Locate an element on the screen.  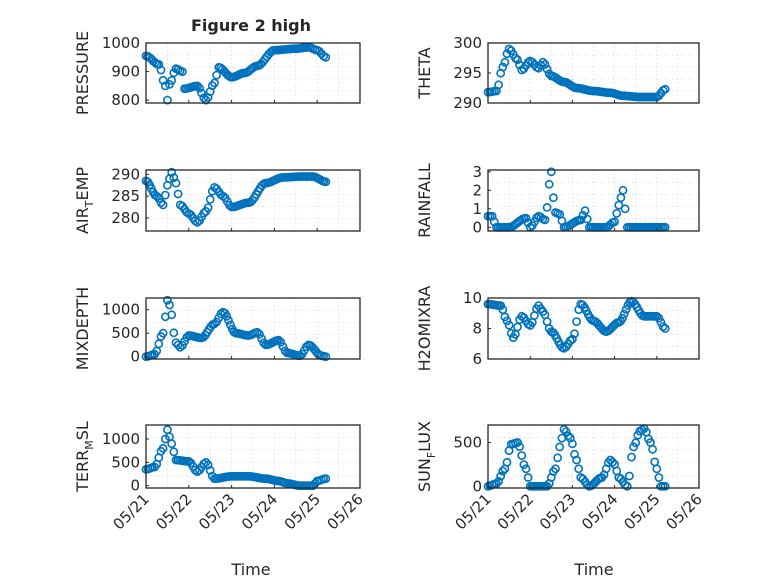
y-tick-label: 500 is located at coordinates (125, 462).